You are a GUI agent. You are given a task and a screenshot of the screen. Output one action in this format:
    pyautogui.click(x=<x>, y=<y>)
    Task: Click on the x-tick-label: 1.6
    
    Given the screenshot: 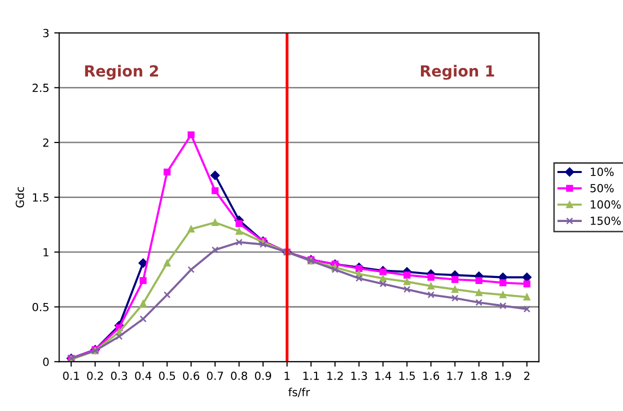 What is the action you would take?
    pyautogui.click(x=431, y=376)
    